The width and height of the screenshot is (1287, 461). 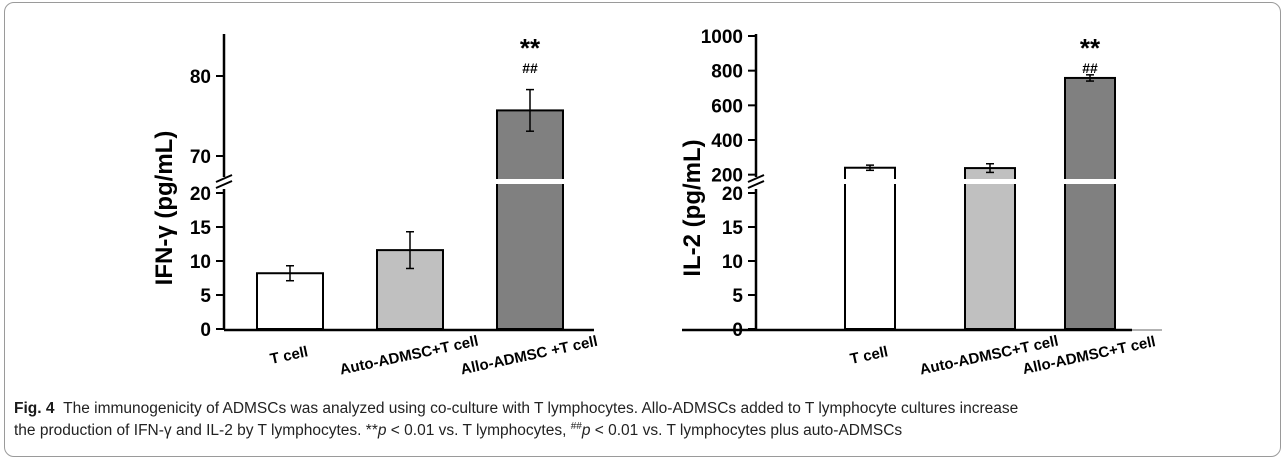 What do you see at coordinates (382, 430) in the screenshot?
I see `caption-p-1: p` at bounding box center [382, 430].